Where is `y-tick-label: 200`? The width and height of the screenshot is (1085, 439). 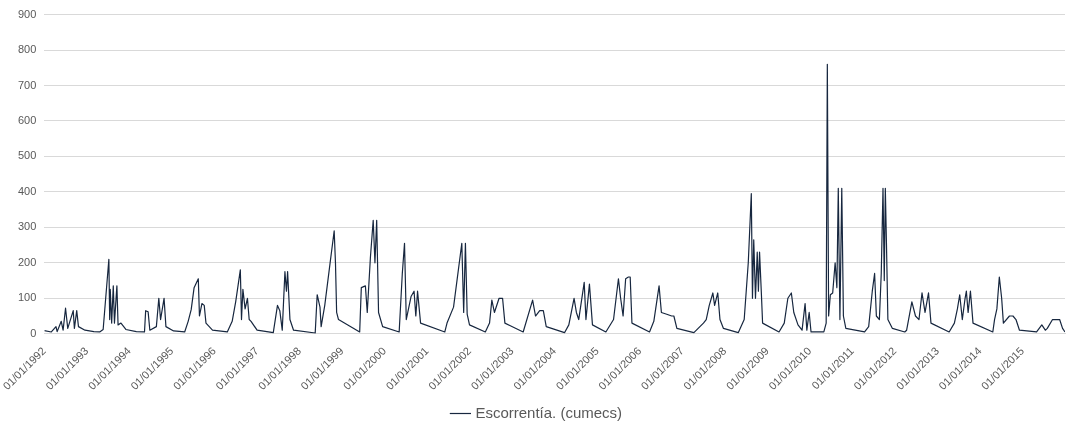
y-tick-label: 200 is located at coordinates (27, 261).